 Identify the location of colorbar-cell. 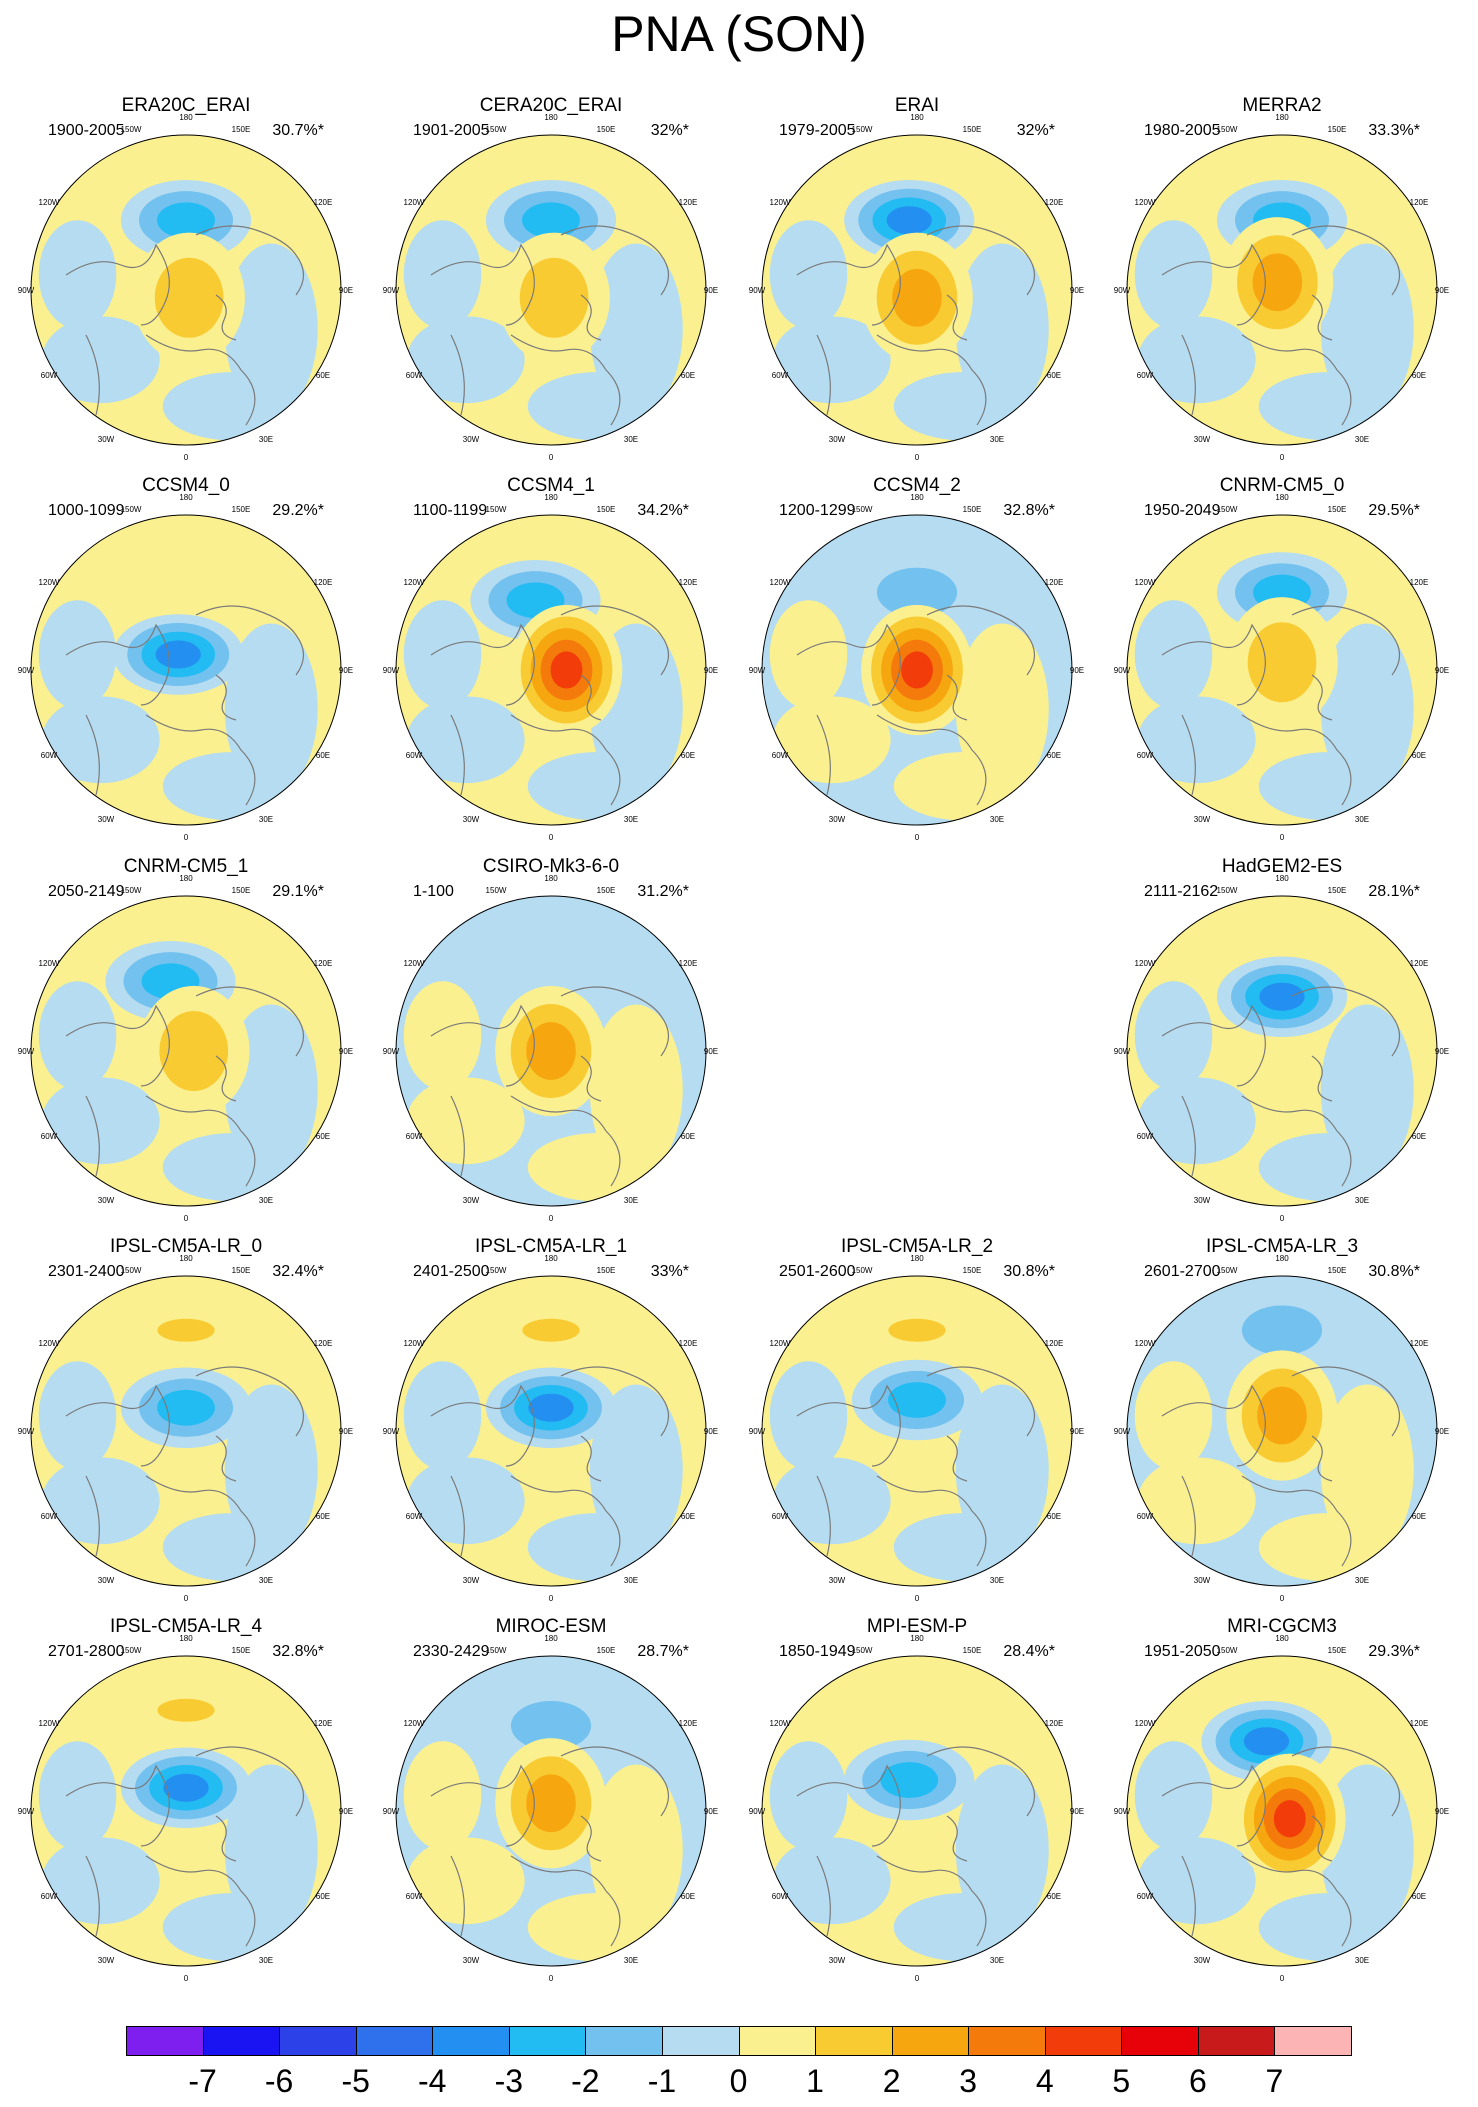
(547, 2041).